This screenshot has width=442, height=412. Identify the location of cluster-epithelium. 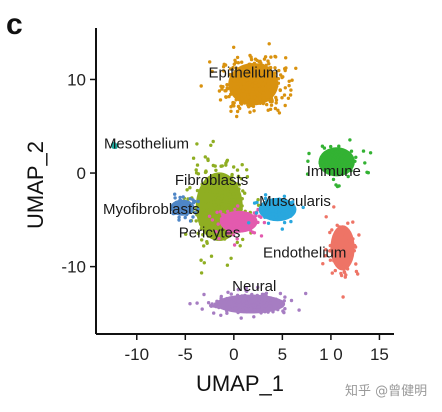
(248, 80).